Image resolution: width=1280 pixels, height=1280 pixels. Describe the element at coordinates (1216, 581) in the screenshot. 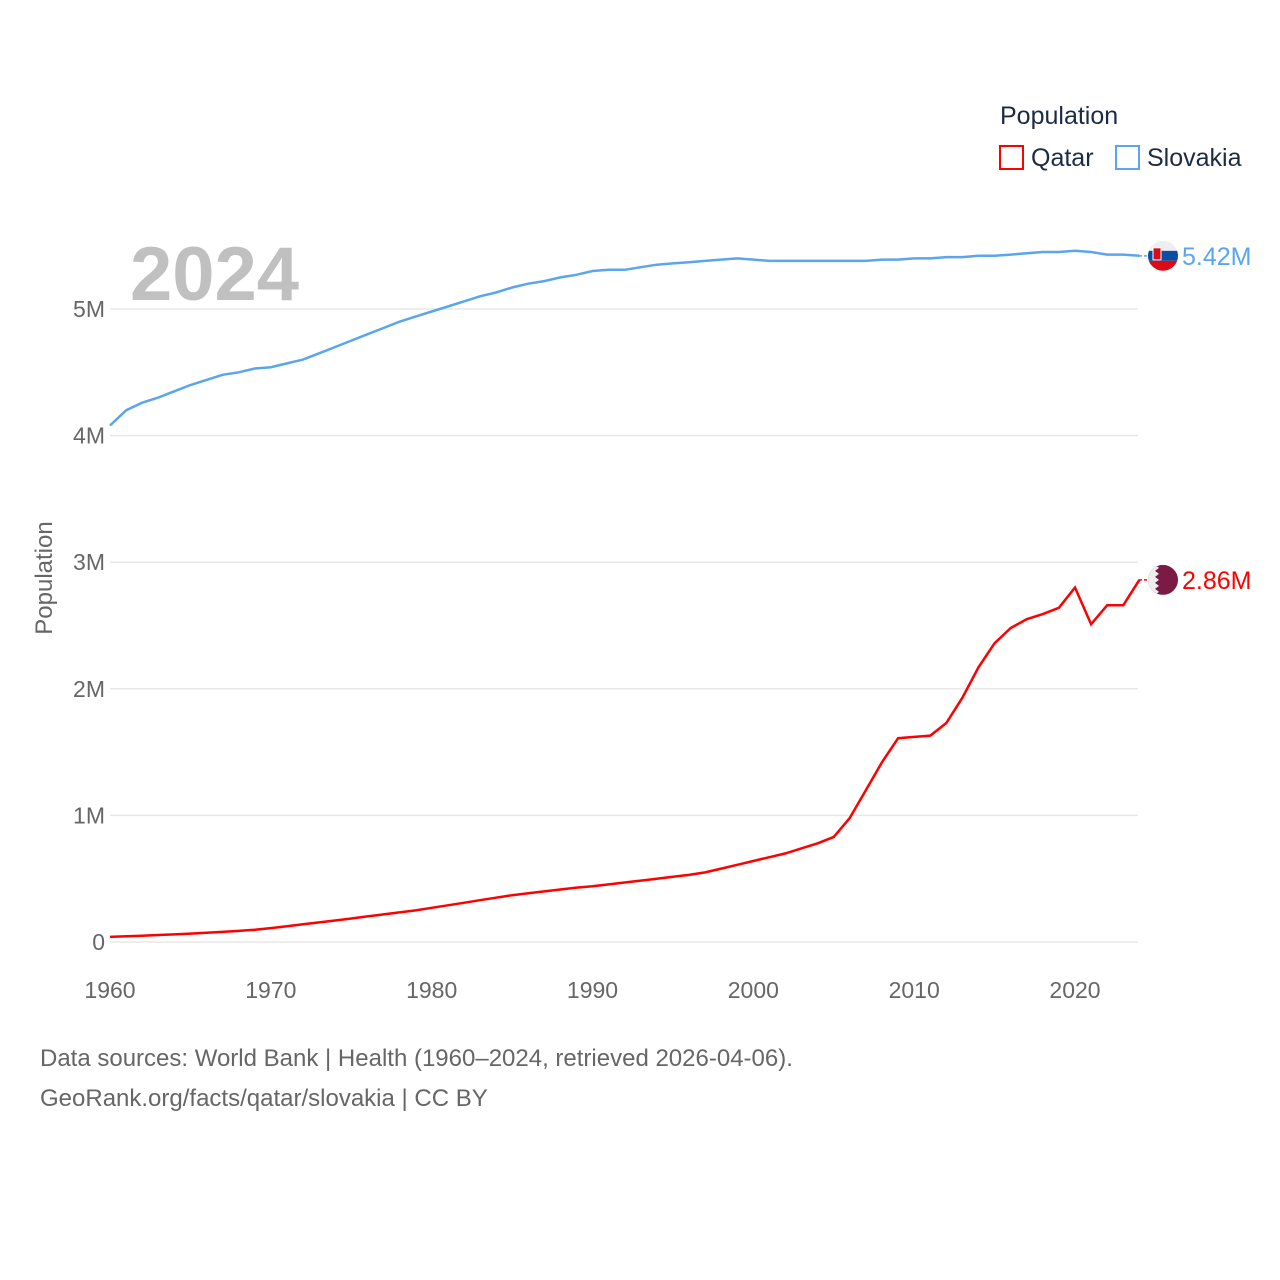

I see `qatar-end-label: 2.86M` at that location.